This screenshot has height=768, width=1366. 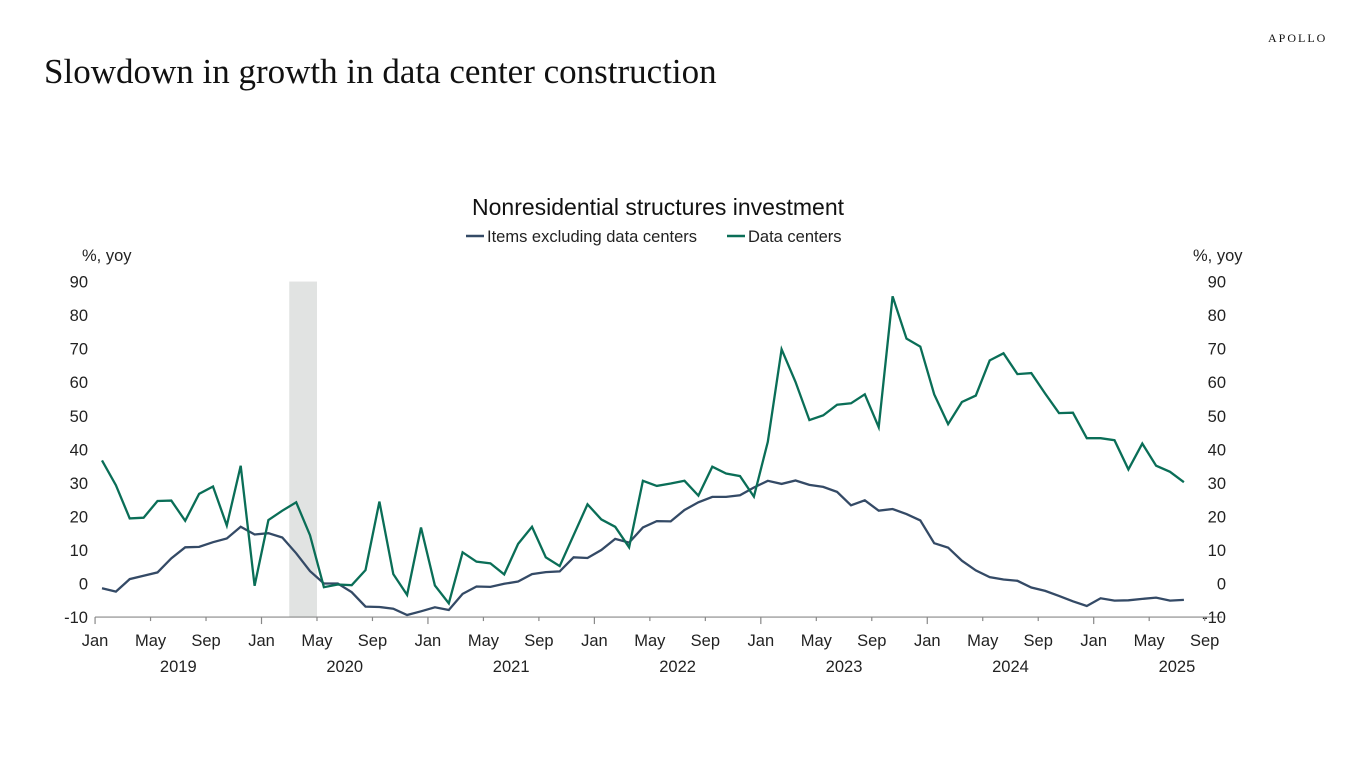 I want to click on y-tick-label-right: 80, so click(x=1217, y=316).